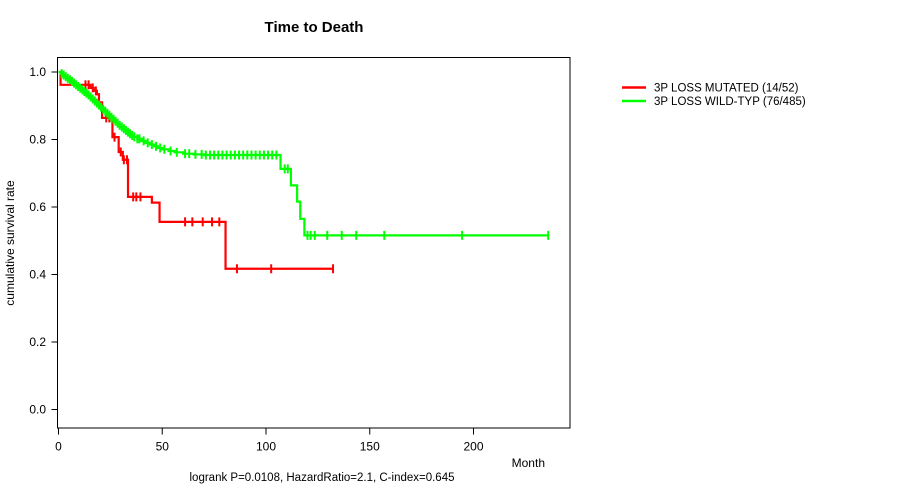  Describe the element at coordinates (266, 447) in the screenshot. I see `x-tick-label: 100` at that location.